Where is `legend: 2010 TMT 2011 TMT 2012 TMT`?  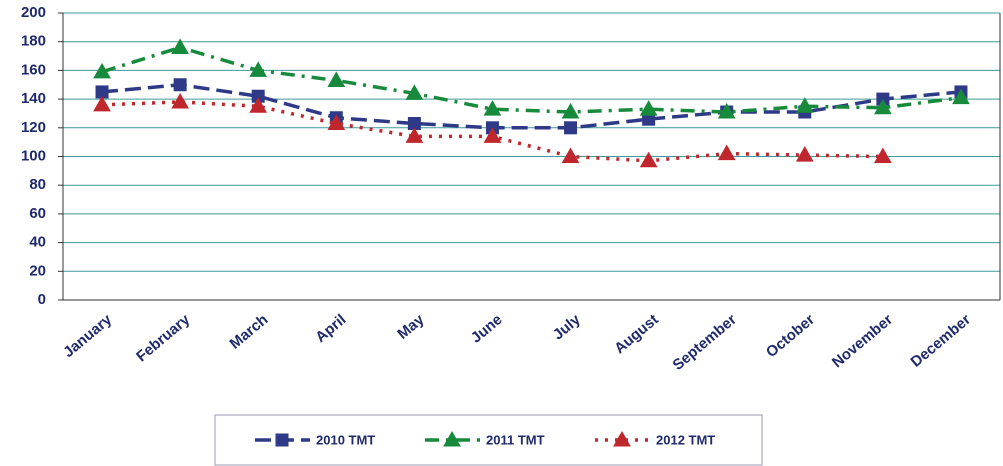
legend: 2010 TMT 2011 TMT 2012 TMT is located at coordinates (488, 440).